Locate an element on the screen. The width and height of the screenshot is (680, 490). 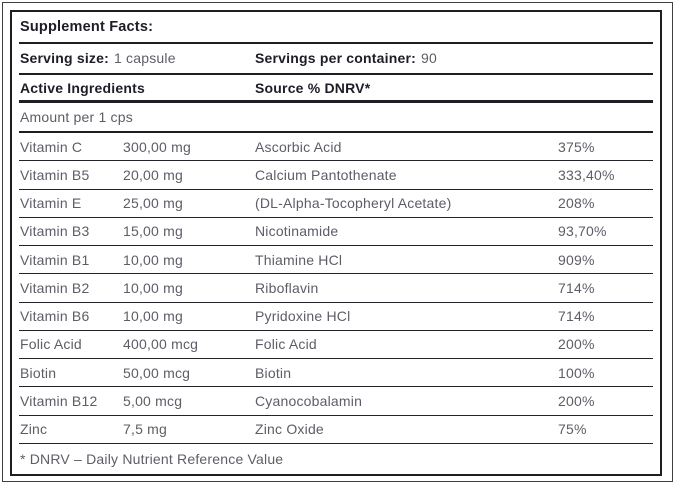
ingredient-source: Nicotinamide is located at coordinates (297, 231).